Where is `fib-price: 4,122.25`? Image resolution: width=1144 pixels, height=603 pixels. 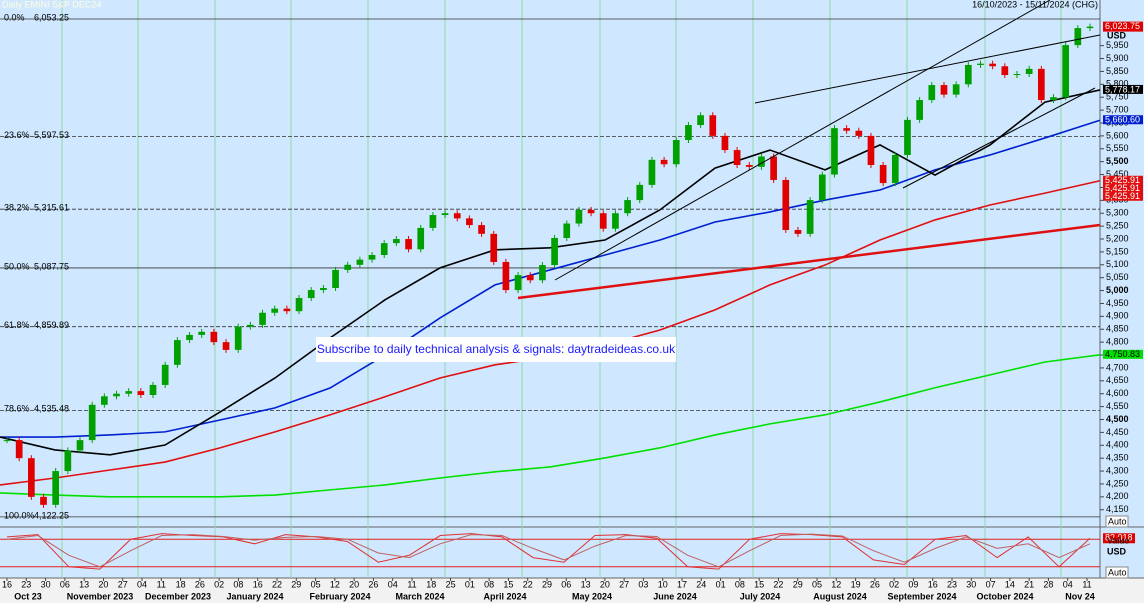
fib-price: 4,122.25 is located at coordinates (51, 515).